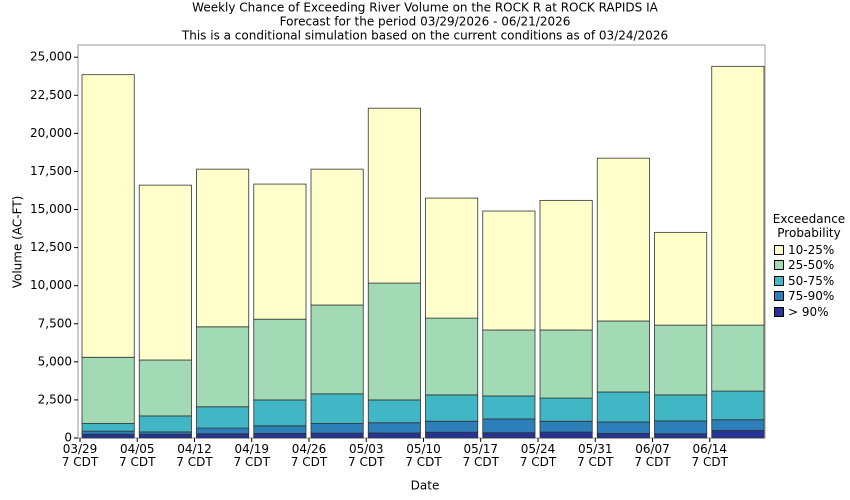  What do you see at coordinates (137, 455) in the screenshot?
I see `x-tick-label: 04/05 7 CDT` at bounding box center [137, 455].